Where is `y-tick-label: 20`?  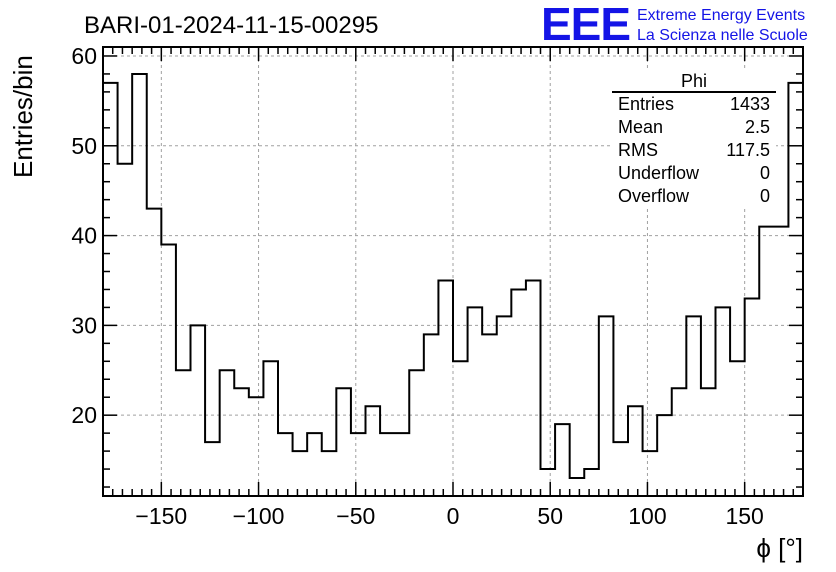 y-tick-label: 20 is located at coordinates (84, 415).